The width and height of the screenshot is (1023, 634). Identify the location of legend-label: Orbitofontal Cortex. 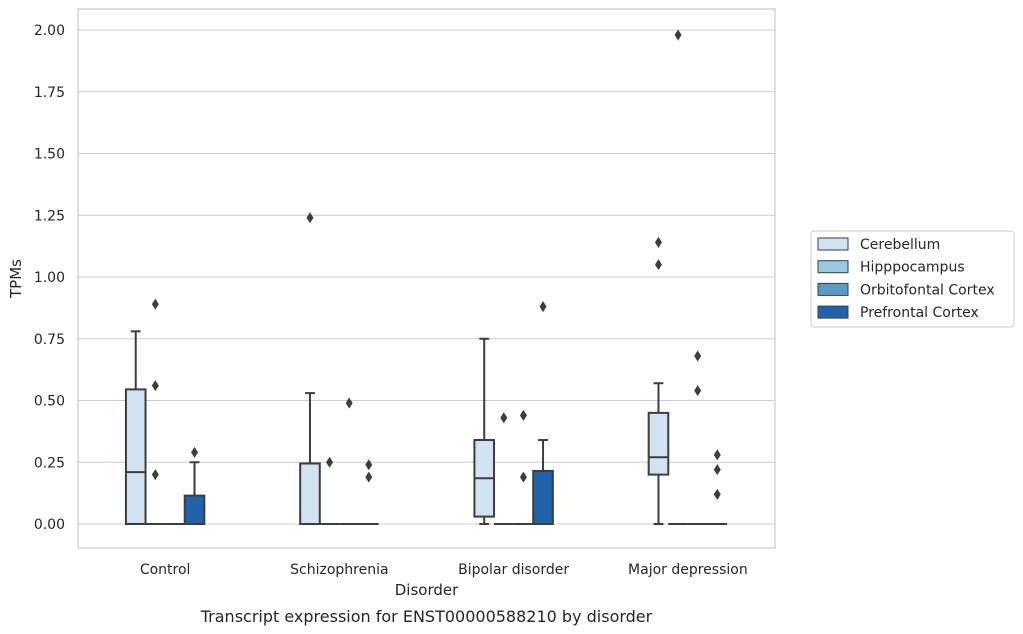
(927, 290).